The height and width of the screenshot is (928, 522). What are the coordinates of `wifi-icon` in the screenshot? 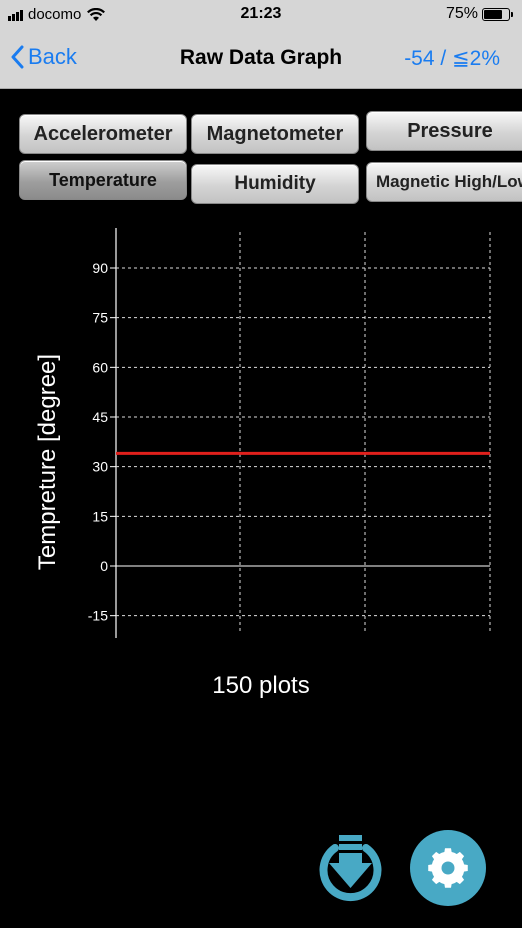 It's located at (96, 14).